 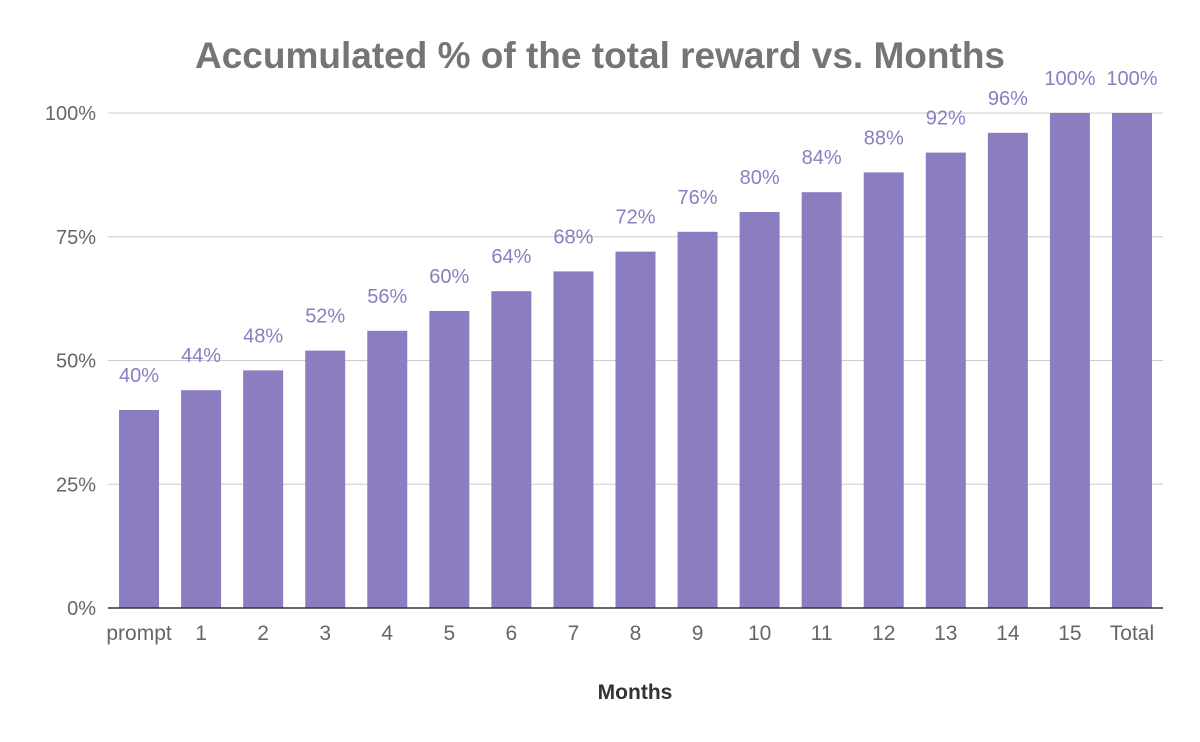 What do you see at coordinates (139, 376) in the screenshot?
I see `data-label: 40%` at bounding box center [139, 376].